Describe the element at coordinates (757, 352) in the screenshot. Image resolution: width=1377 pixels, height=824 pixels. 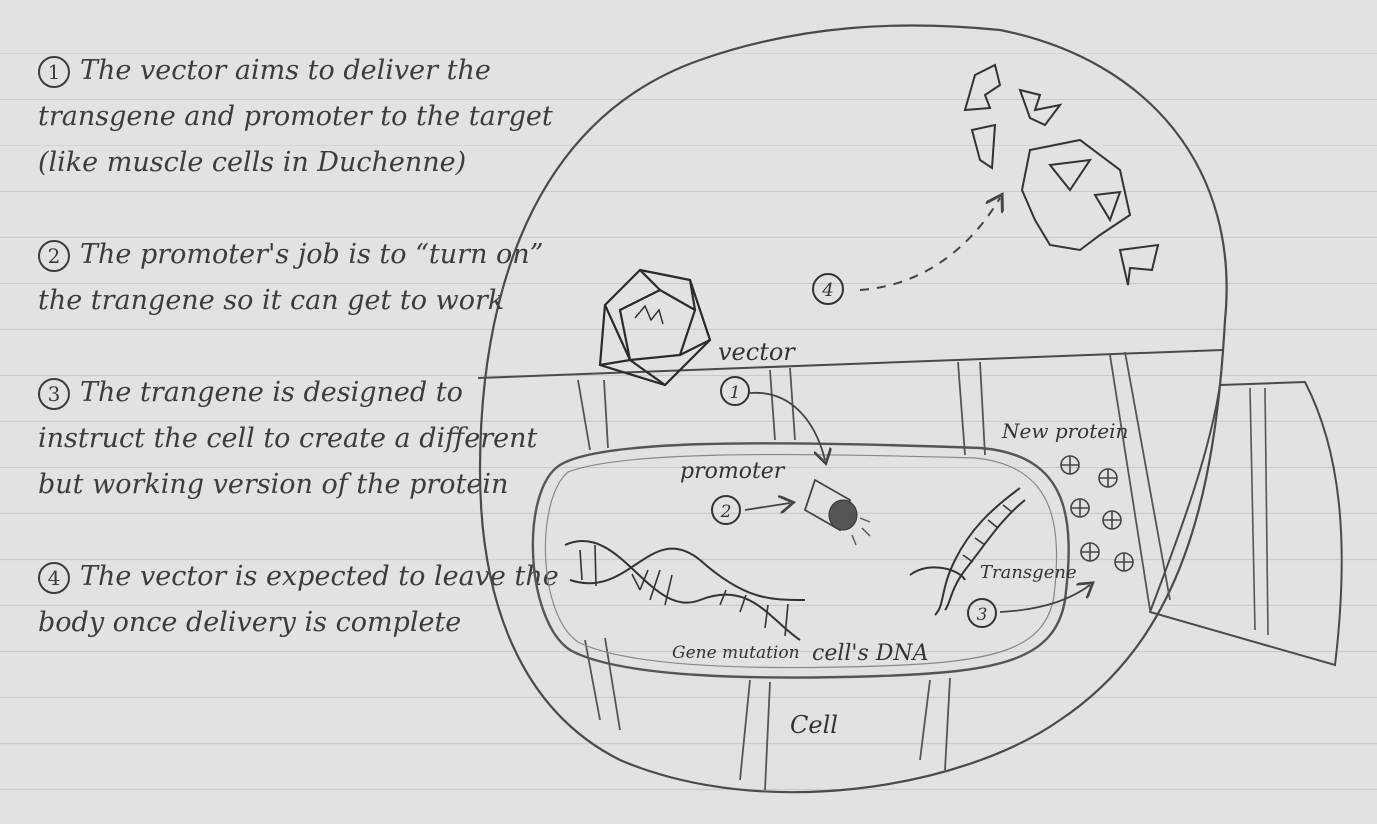
I see `label-vector: vector` at that location.